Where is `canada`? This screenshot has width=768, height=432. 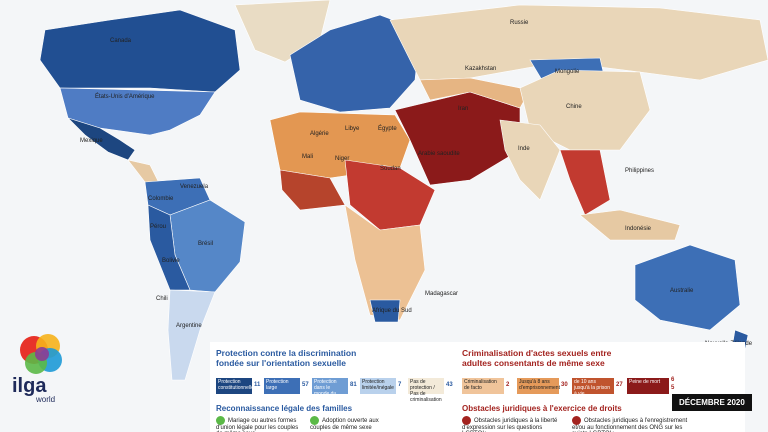 canada is located at coordinates (140, 51).